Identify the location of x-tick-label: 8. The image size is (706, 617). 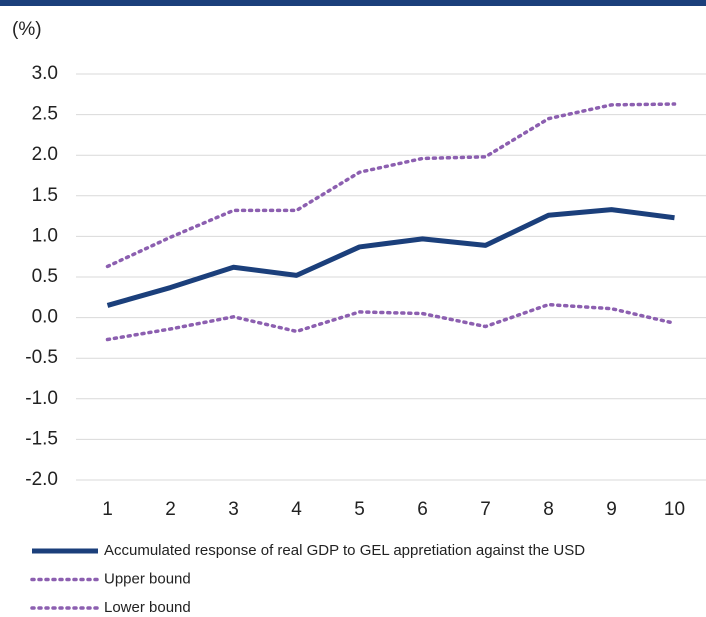
(548, 509).